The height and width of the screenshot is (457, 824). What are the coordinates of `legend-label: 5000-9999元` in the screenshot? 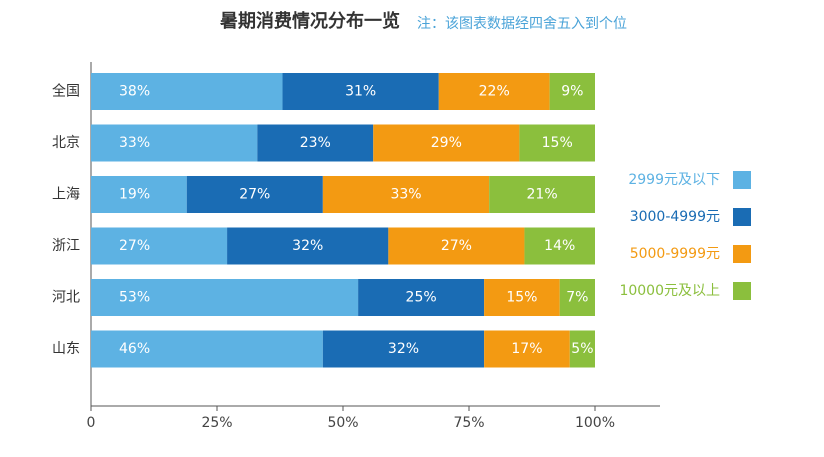 It's located at (675, 254).